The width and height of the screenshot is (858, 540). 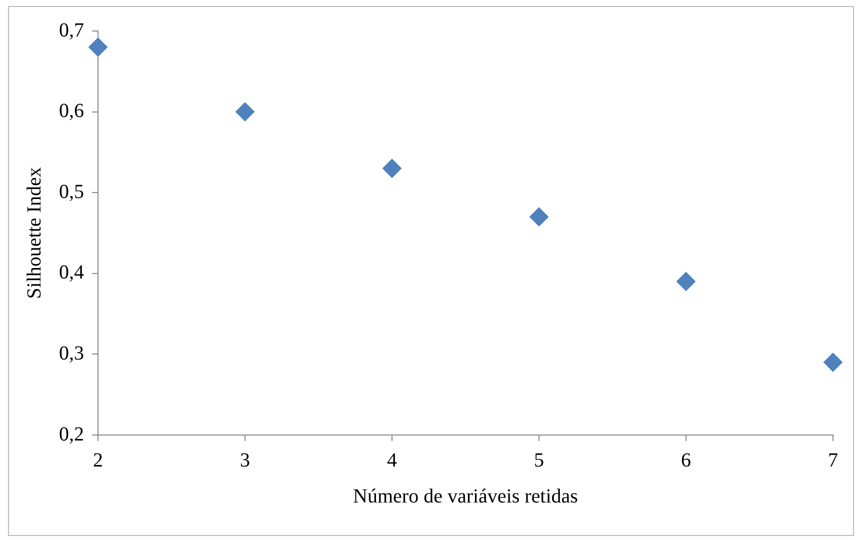 I want to click on y-tick-label: 0,2, so click(x=71, y=434).